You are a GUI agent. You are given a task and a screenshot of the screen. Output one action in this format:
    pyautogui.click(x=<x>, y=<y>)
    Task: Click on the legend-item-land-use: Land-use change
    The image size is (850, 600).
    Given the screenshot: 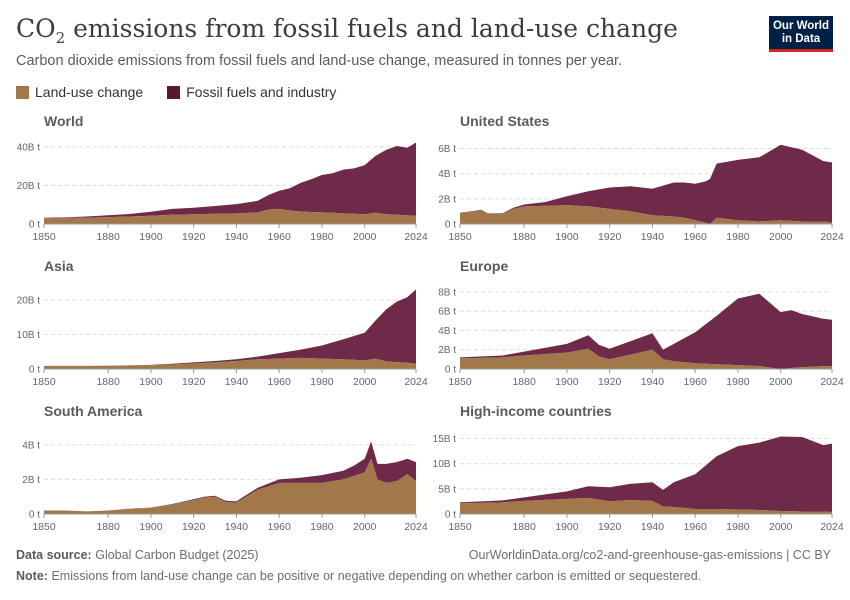 What is the action you would take?
    pyautogui.click(x=79, y=92)
    